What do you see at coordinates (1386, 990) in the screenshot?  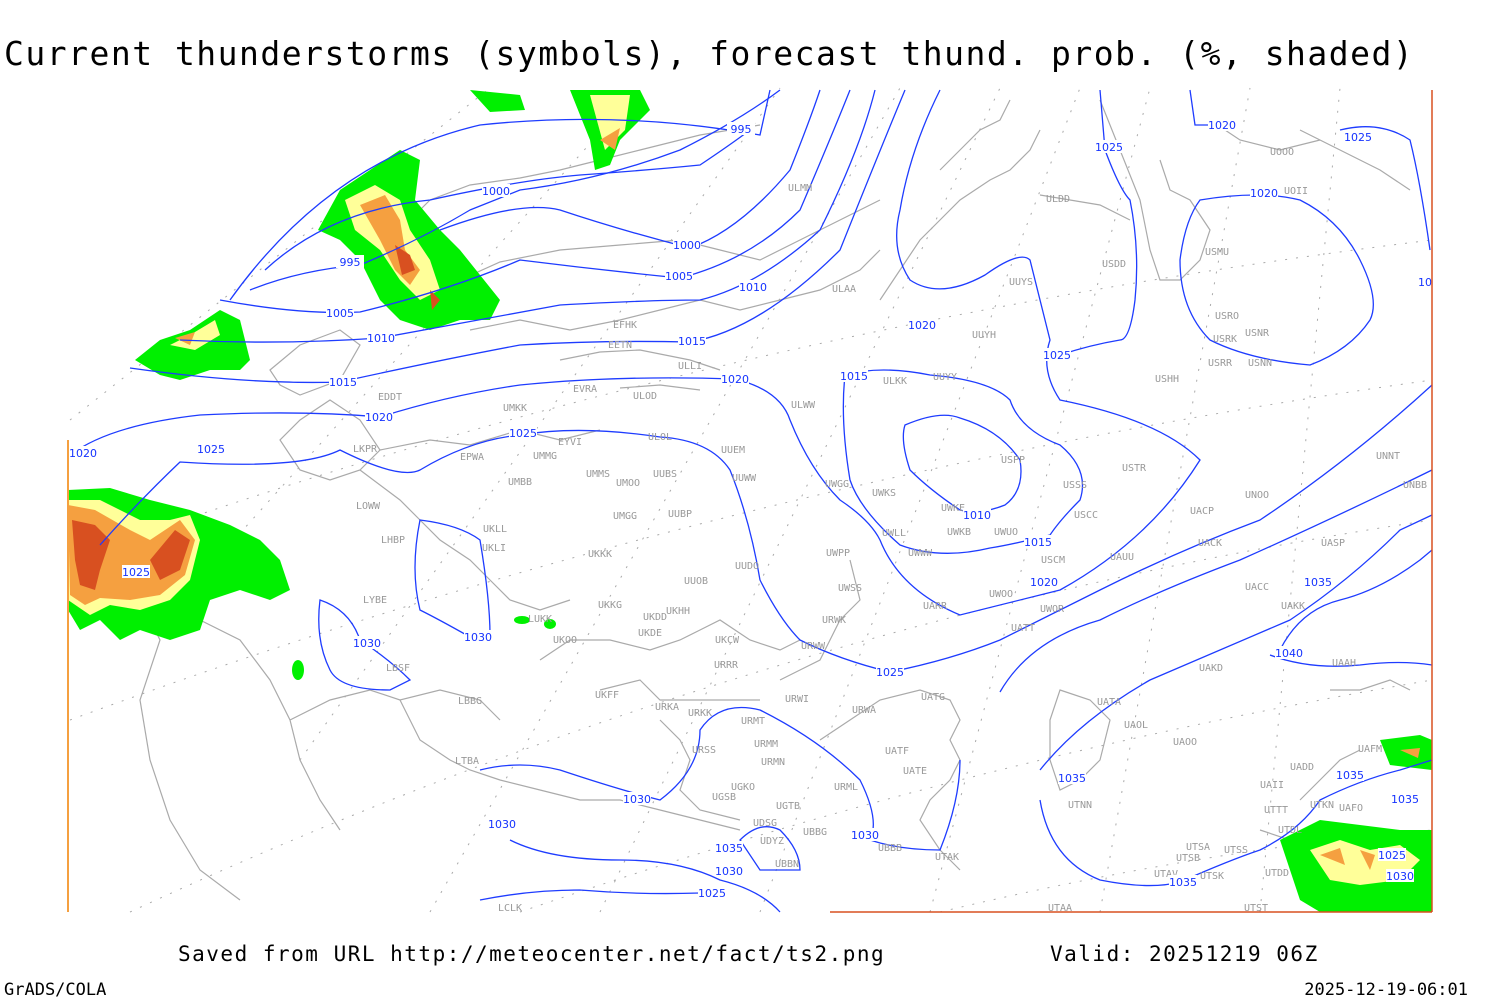 I see `generated-timestamp: 2025-12-19-06:01` at bounding box center [1386, 990].